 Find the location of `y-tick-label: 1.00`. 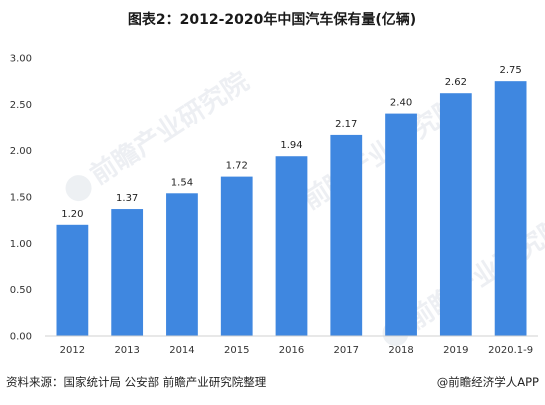

y-tick-label: 1.00 is located at coordinates (21, 244).